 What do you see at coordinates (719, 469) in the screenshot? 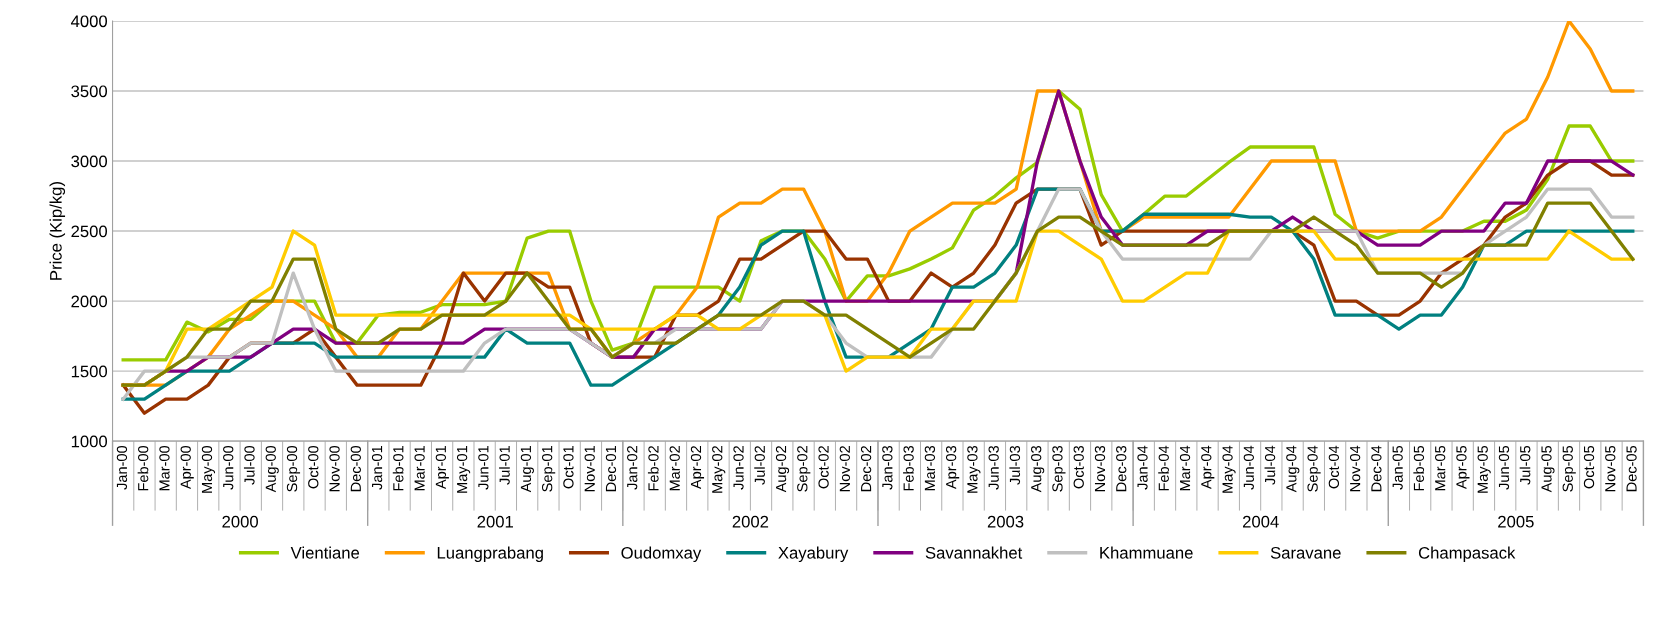
I see `x-tick-label: May-02` at bounding box center [719, 469].